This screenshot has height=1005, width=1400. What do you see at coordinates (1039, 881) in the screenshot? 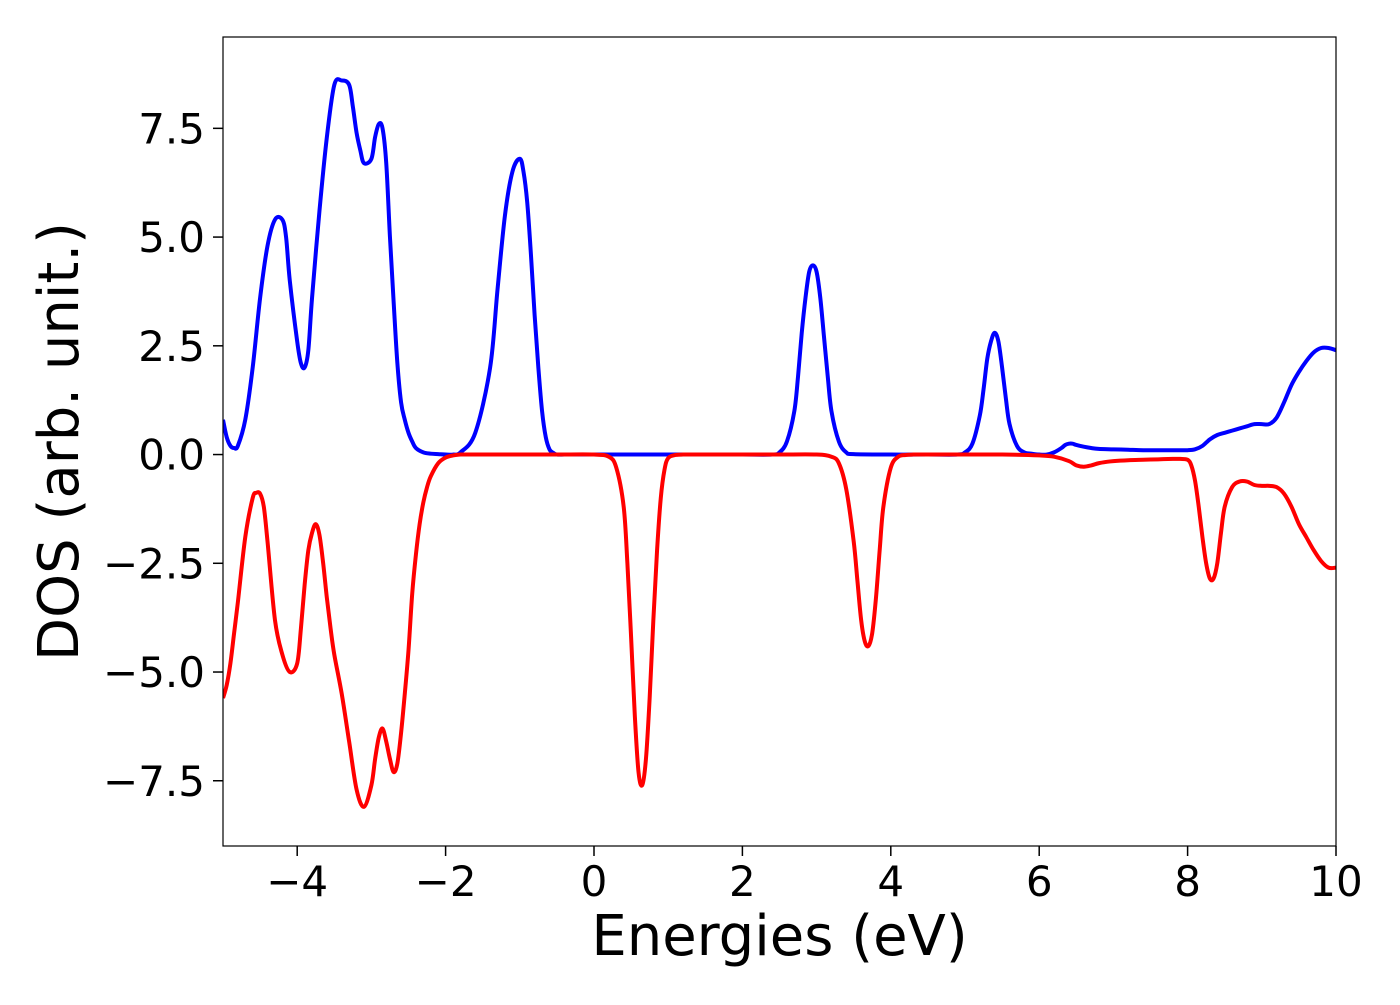
I see `x-tick-label: 6` at bounding box center [1039, 881].